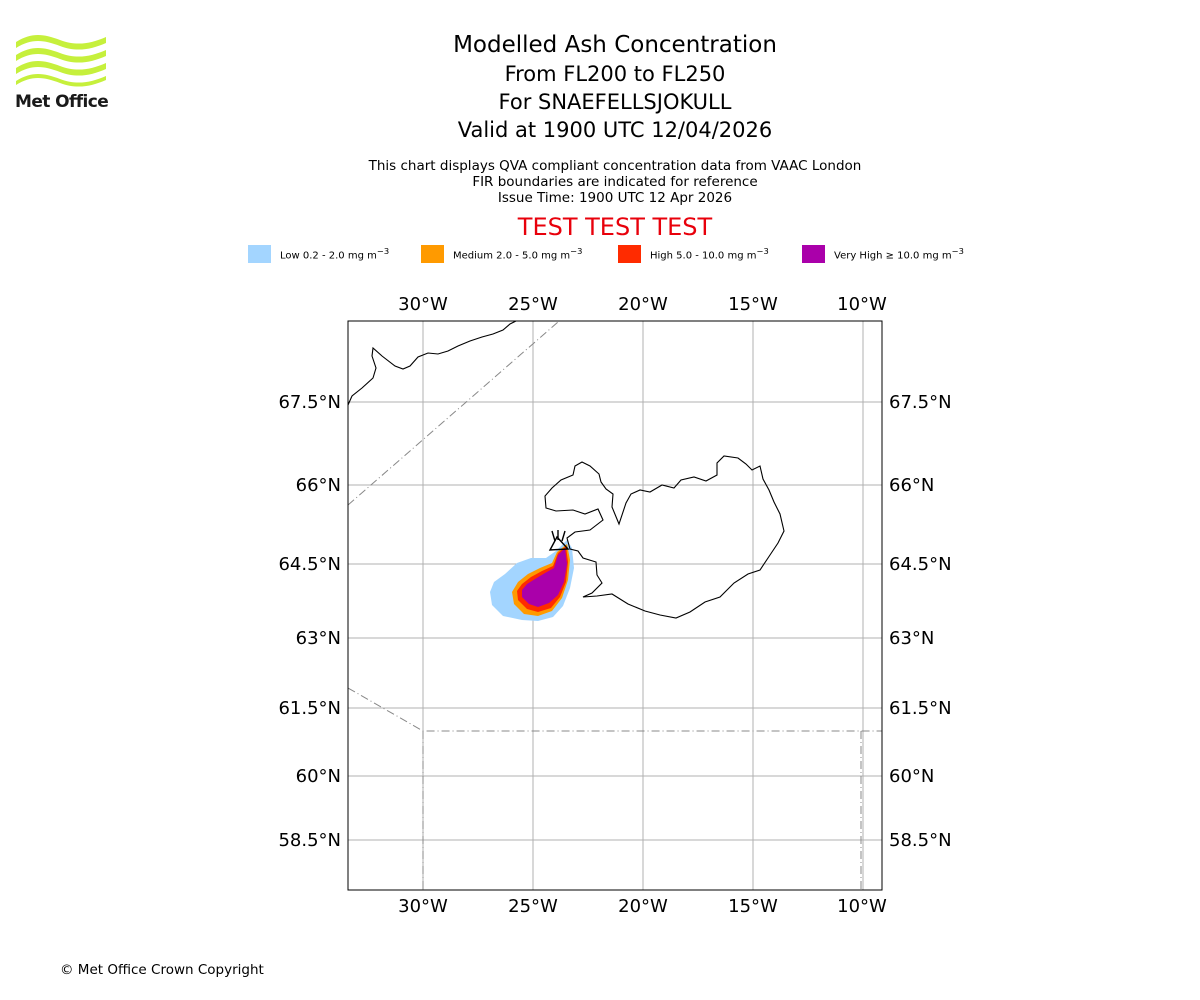  I want to click on legend-label-high: High 5.0 - 10.0 mg m−3, so click(709, 254).